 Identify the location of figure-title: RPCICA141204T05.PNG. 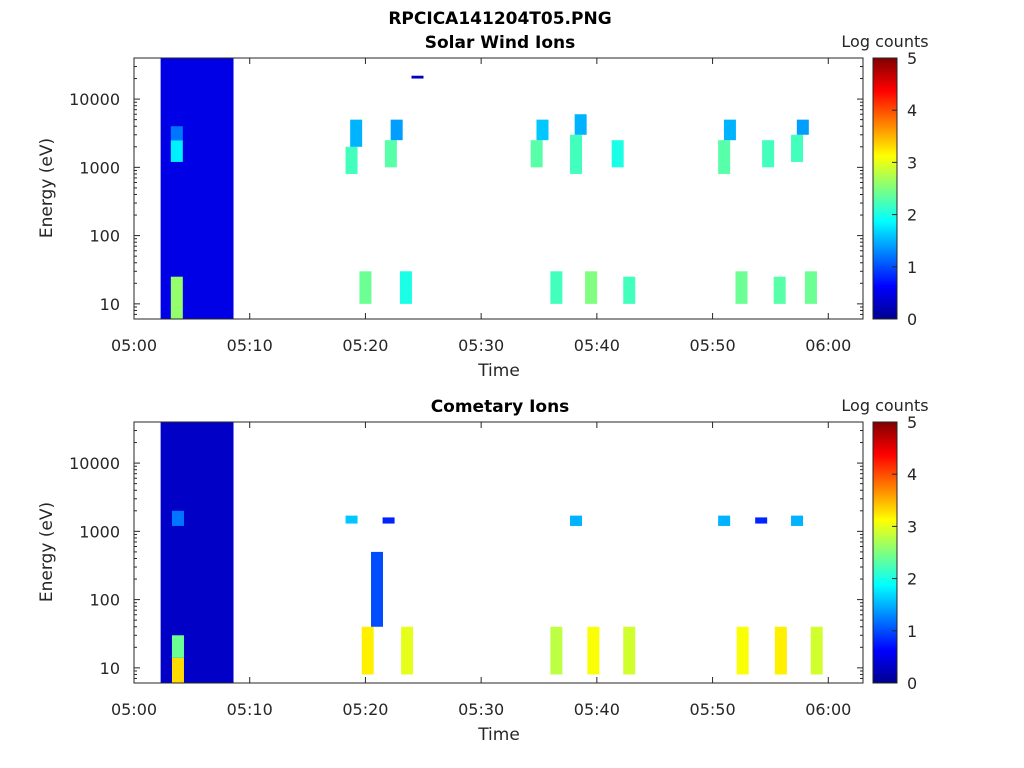
(499, 19).